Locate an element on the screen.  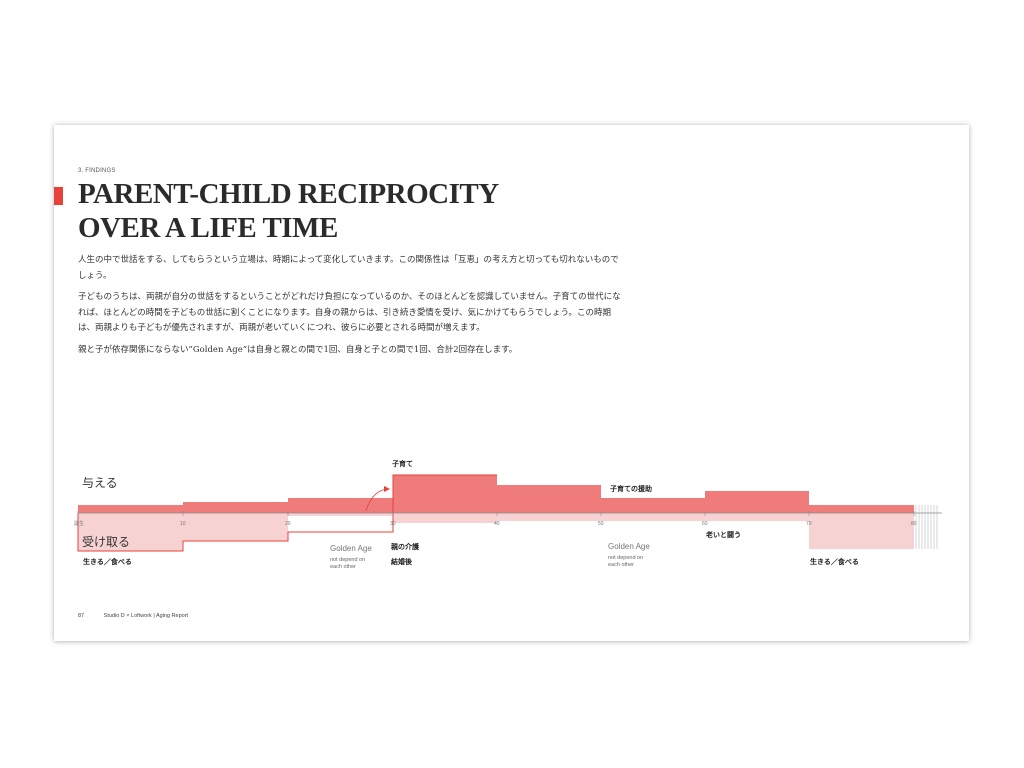
section-label: 3. FINDINGS is located at coordinates (97, 171).